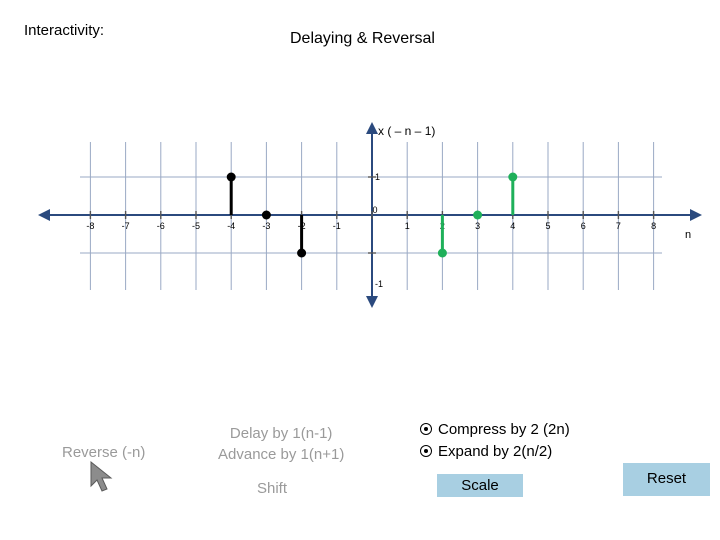 Image resolution: width=720 pixels, height=540 pixels. I want to click on x-tick-label: 0, so click(374, 210).